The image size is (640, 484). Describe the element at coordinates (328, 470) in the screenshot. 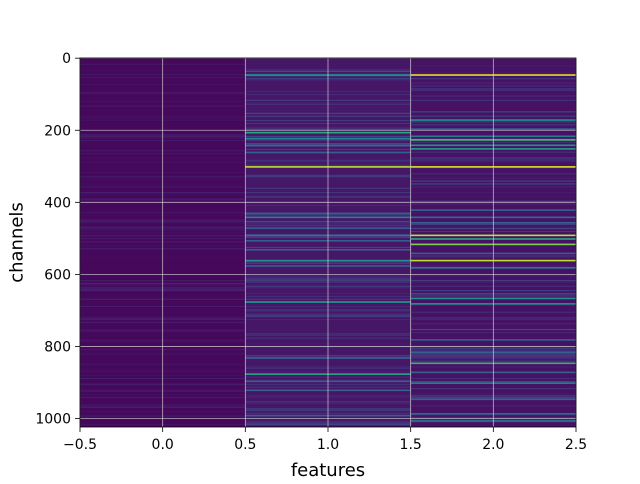

I see `x-axis-label: features` at that location.